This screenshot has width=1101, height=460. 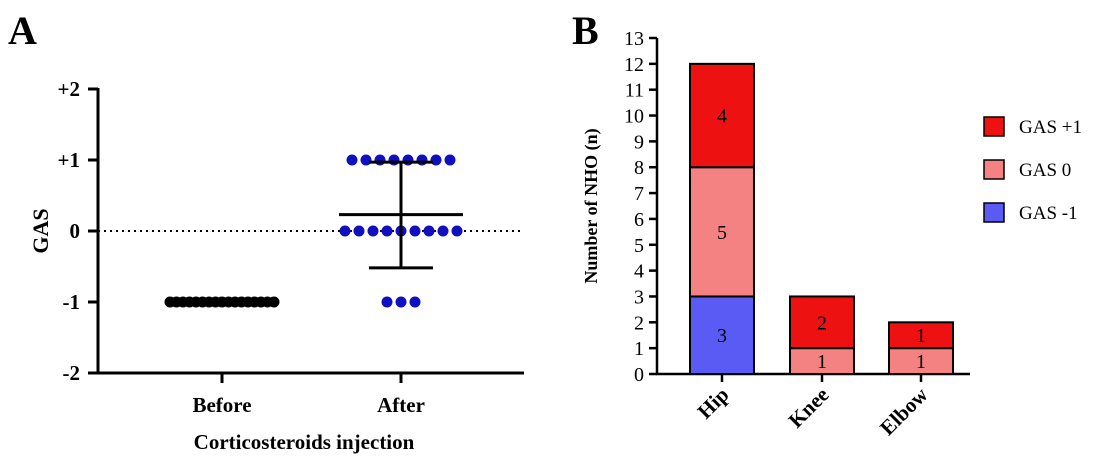 I want to click on panel-a-y-ticks: -2 -1 0 +1 +2, so click(x=78, y=231).